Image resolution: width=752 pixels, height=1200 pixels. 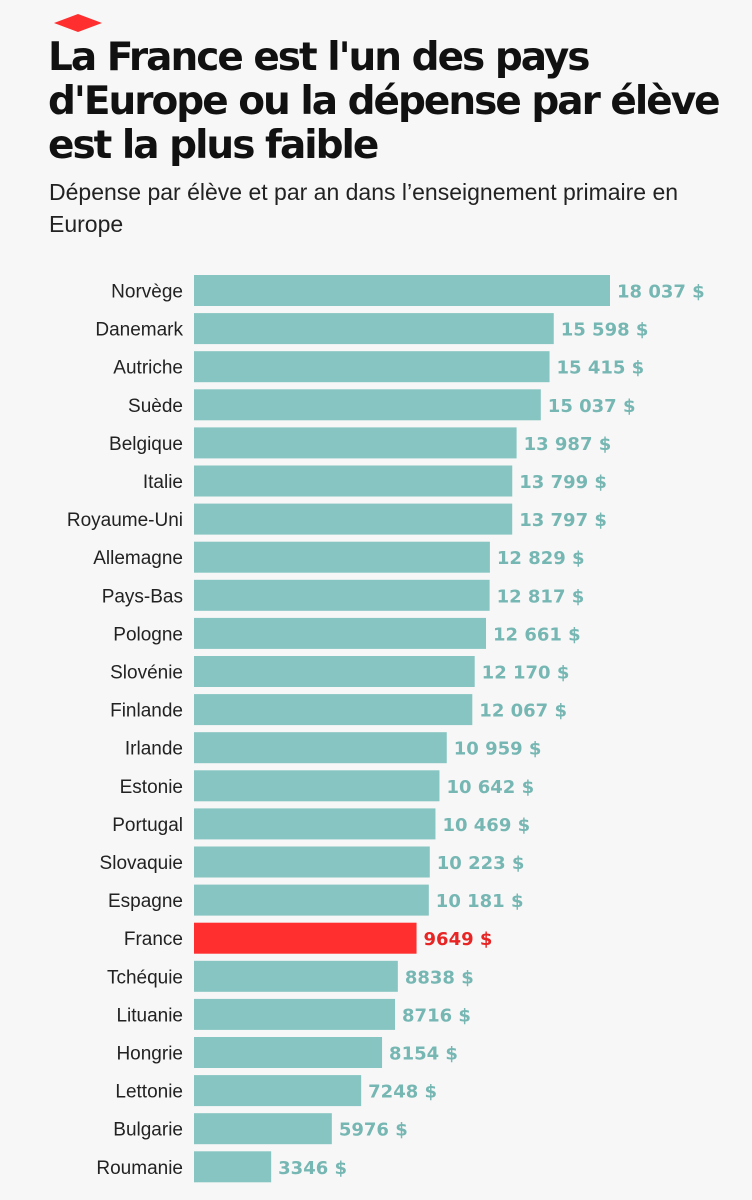 I want to click on value-label: 15 598 $, so click(x=605, y=330).